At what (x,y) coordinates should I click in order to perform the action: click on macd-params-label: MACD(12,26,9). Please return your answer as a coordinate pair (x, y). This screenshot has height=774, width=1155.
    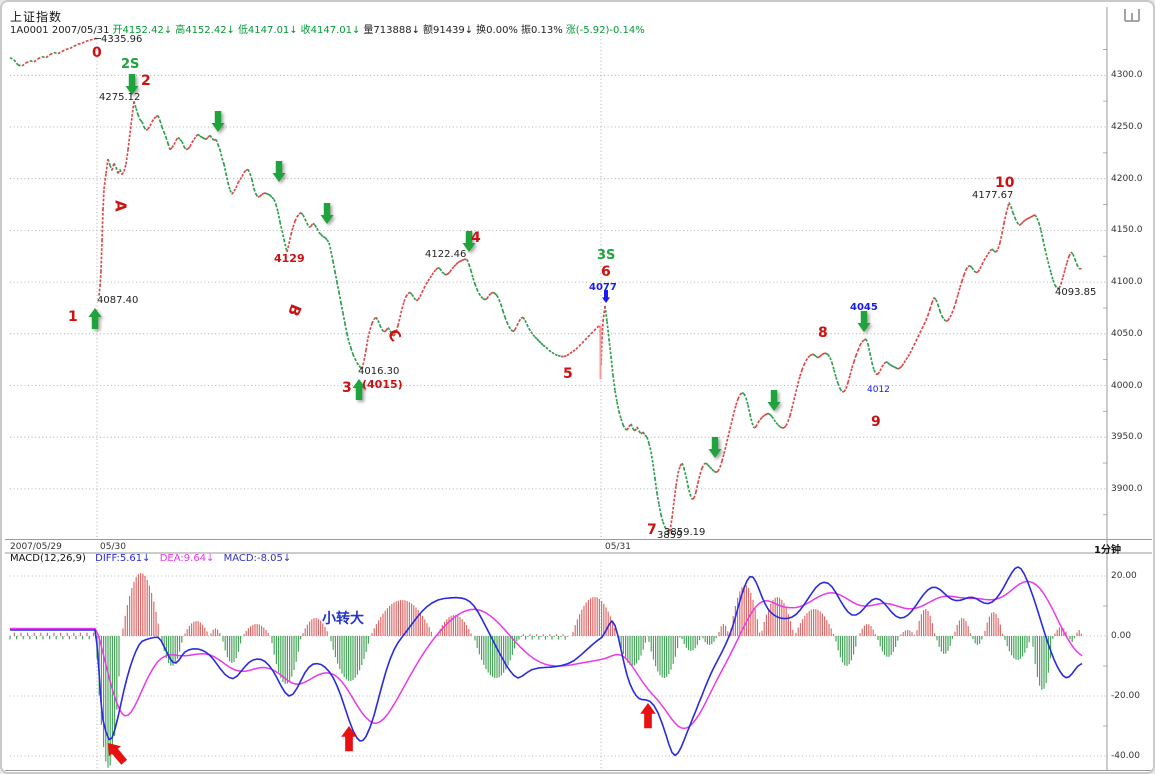
    Looking at the image, I should click on (48, 558).